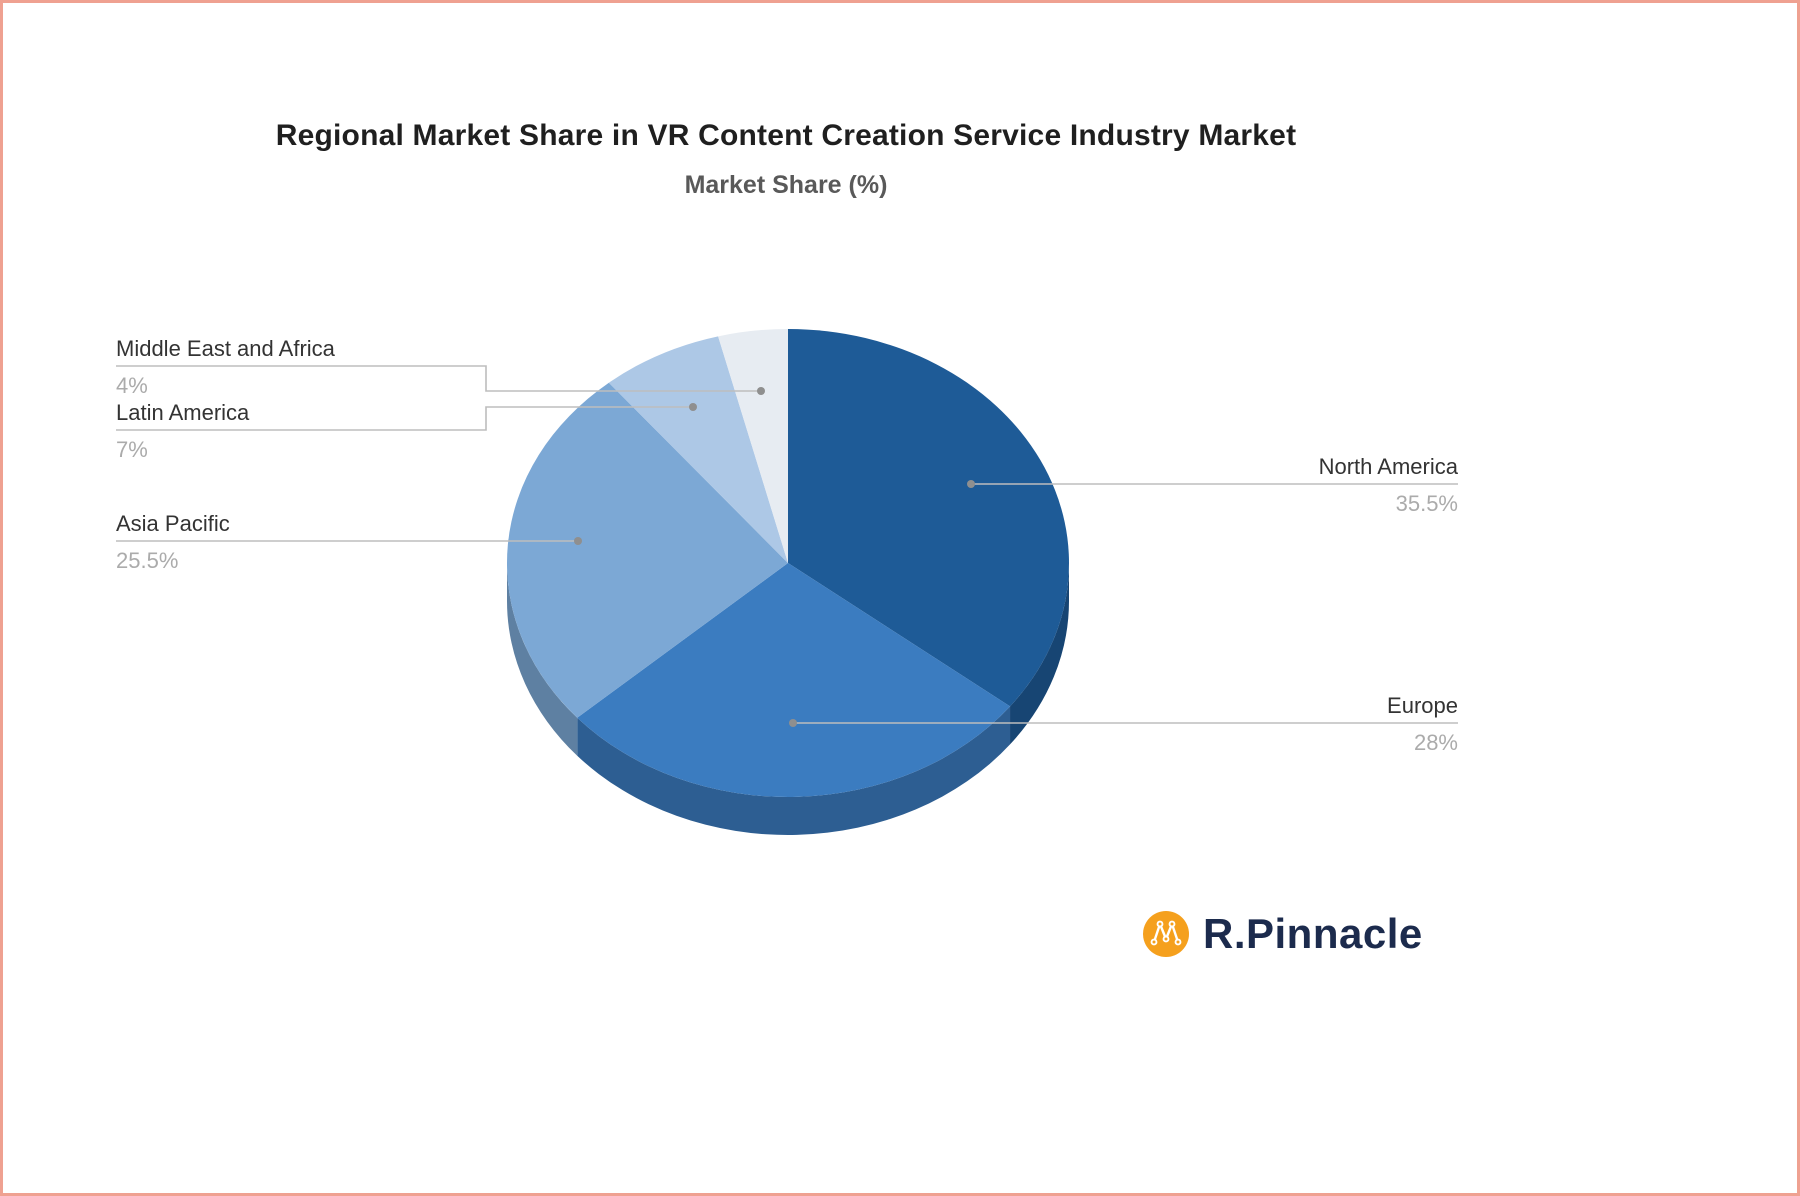  What do you see at coordinates (132, 449) in the screenshot?
I see `slice-value: 7%` at bounding box center [132, 449].